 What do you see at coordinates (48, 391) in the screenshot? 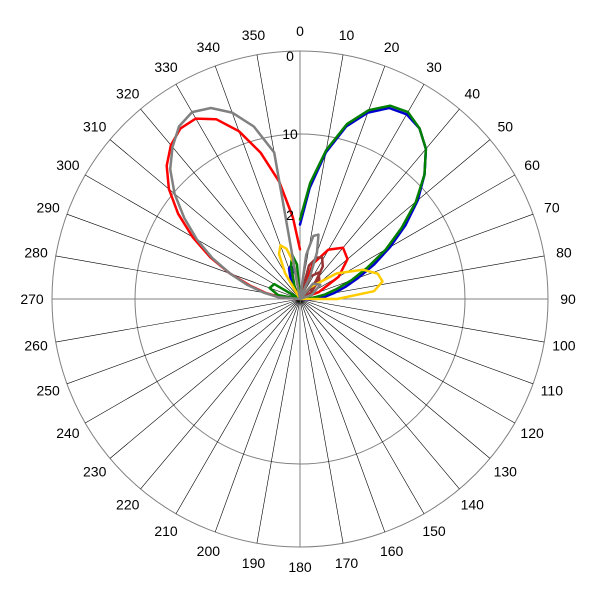
I see `angle-tick-label: 250` at bounding box center [48, 391].